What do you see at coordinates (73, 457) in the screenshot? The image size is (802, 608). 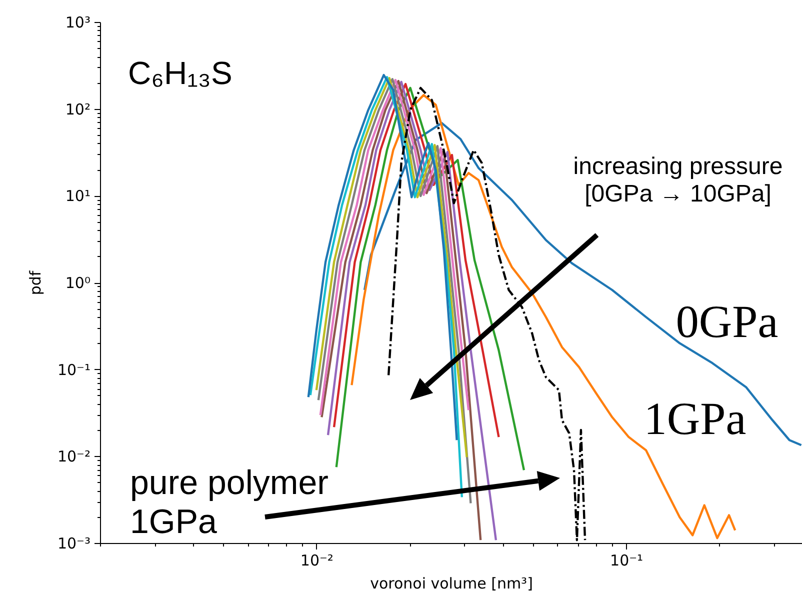 I see `y-tick-label: 10⁻²` at bounding box center [73, 457].